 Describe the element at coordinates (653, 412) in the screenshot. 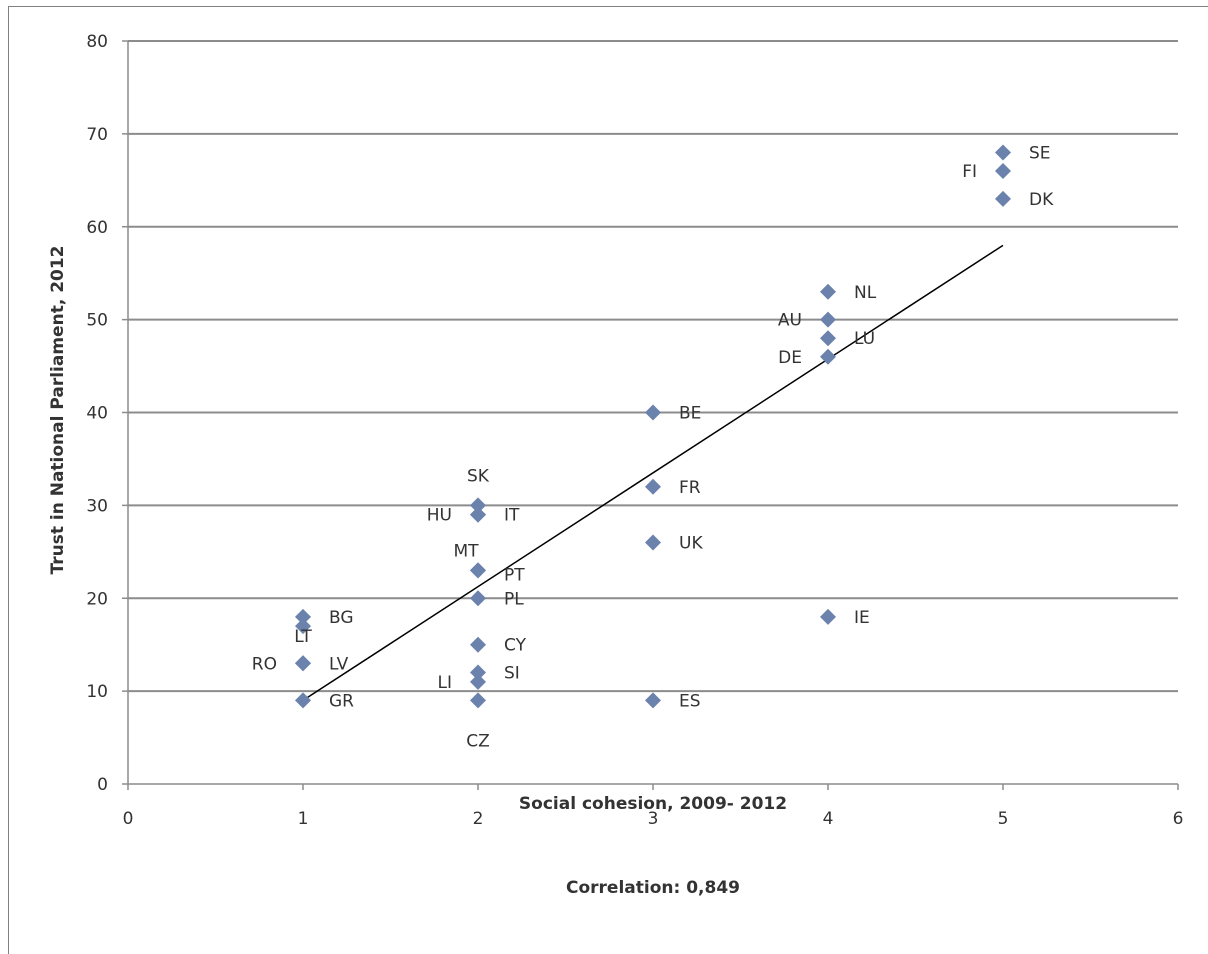

I see `data-point-be` at that location.